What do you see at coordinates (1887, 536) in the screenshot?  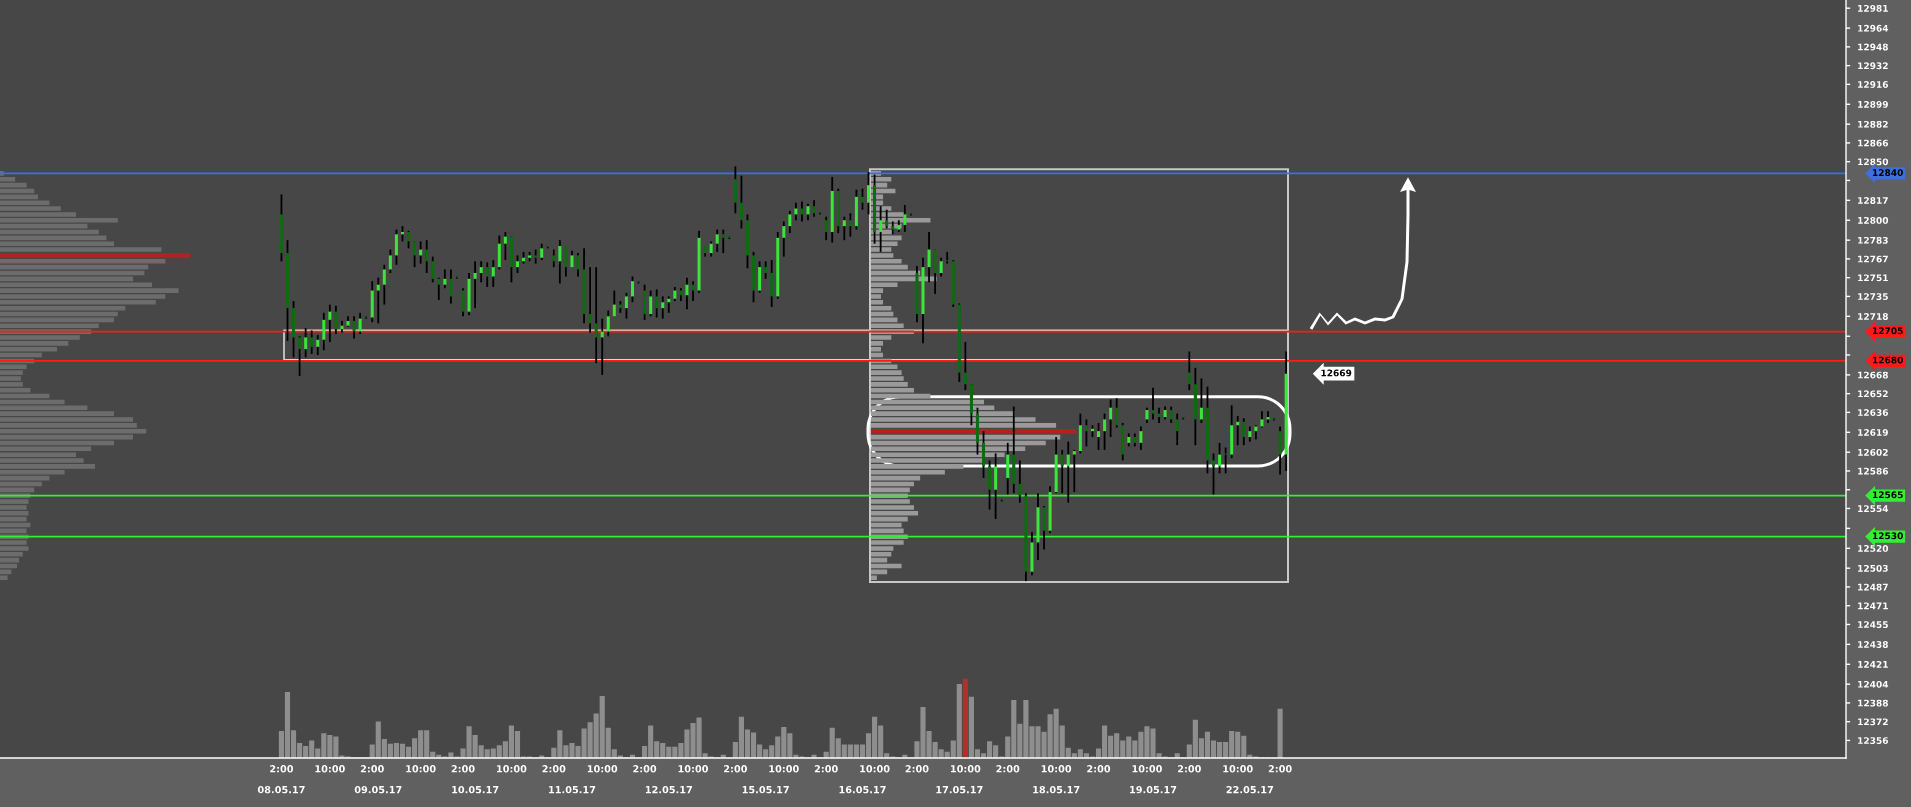 I see `ref-line-label: 12530` at bounding box center [1887, 536].